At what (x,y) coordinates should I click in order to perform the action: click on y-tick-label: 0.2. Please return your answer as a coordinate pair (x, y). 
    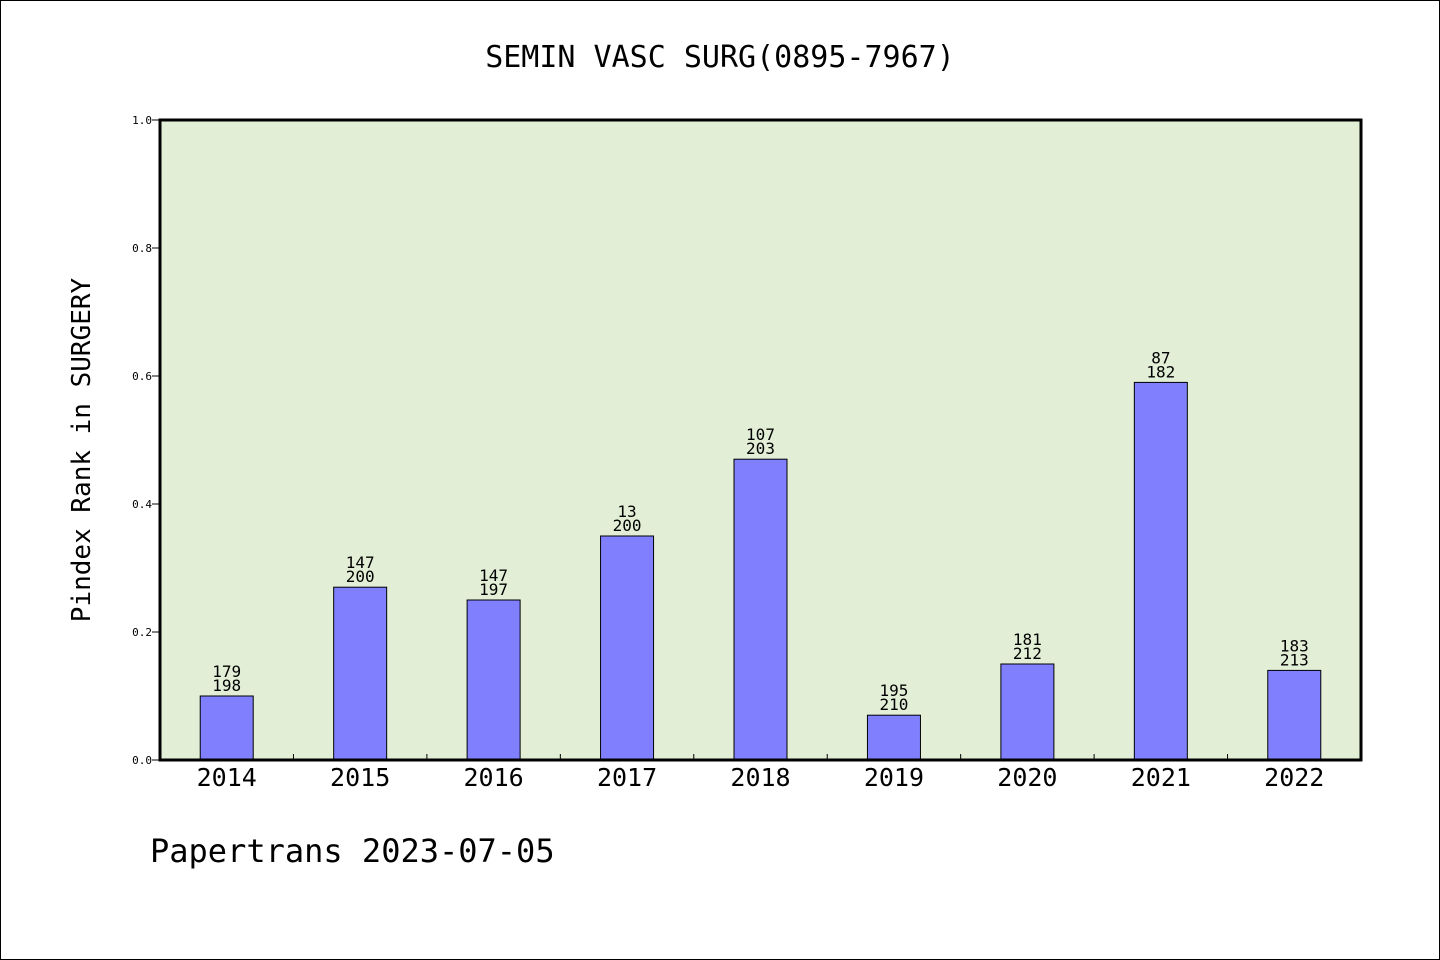
    Looking at the image, I should click on (142, 632).